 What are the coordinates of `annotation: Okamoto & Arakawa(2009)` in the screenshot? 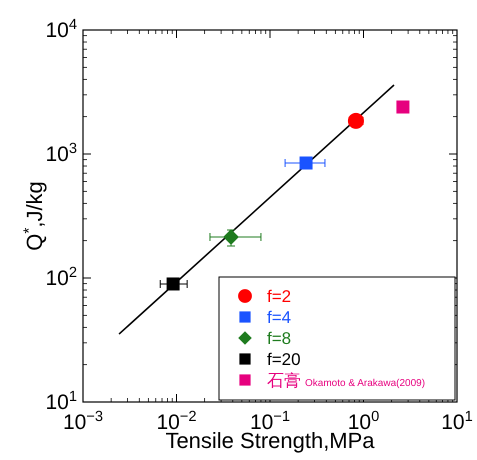 It's located at (365, 383).